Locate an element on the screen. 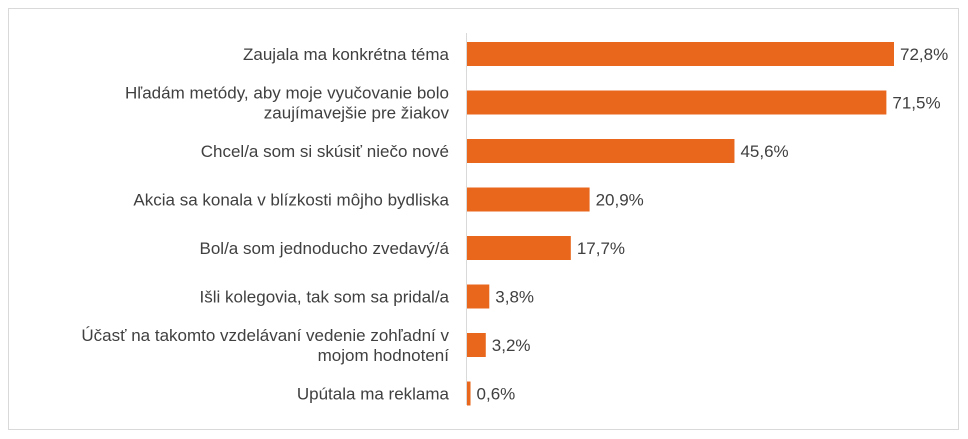  category-label-line: Išli kolegovia, tak som sa pridal/a is located at coordinates (325, 297).